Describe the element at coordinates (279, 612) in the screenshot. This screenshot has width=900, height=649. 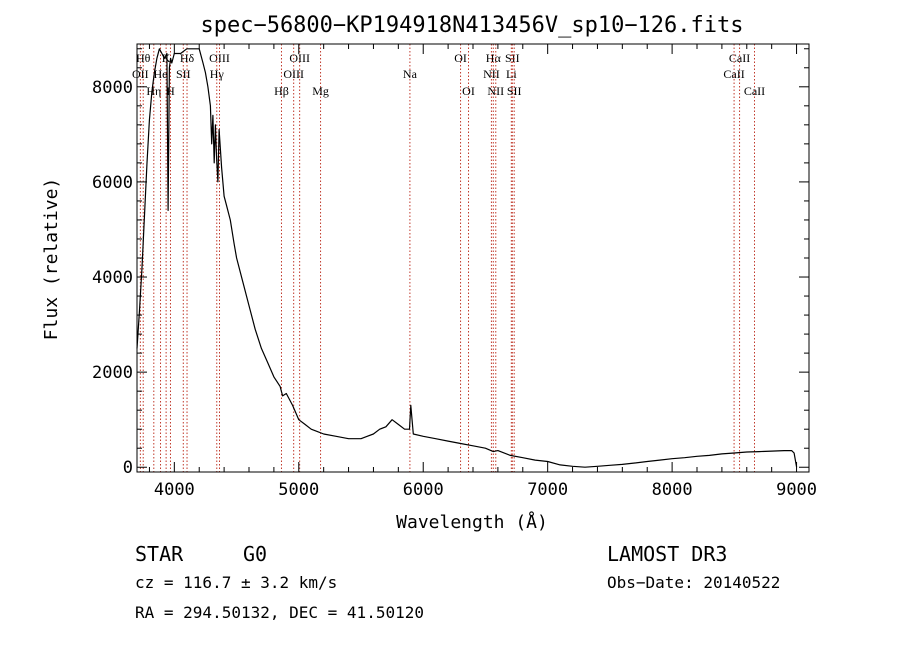
I see `ra-dec: RA = 294.50132, DEC = 41.50120` at that location.